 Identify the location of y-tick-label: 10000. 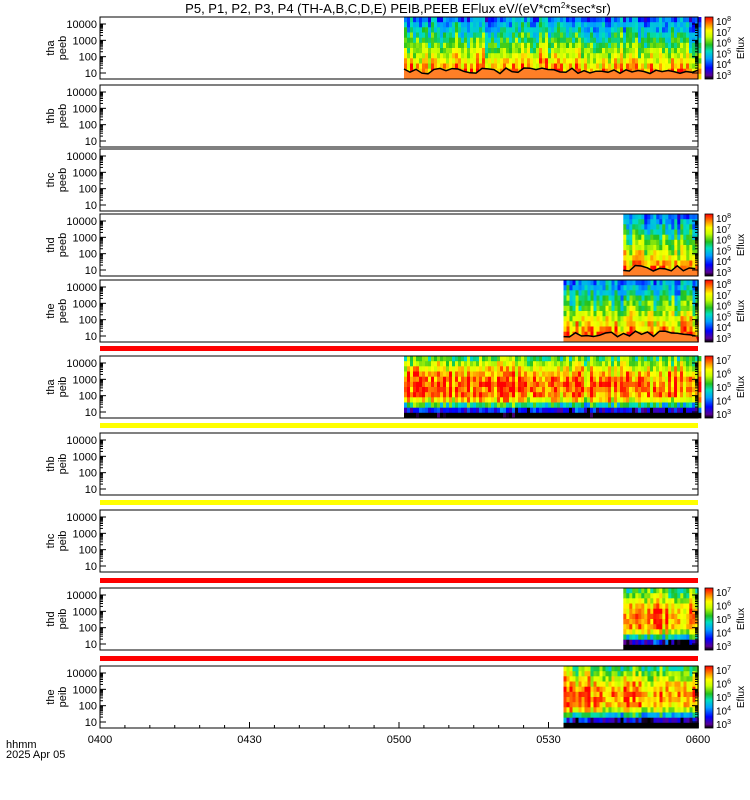
(81, 518).